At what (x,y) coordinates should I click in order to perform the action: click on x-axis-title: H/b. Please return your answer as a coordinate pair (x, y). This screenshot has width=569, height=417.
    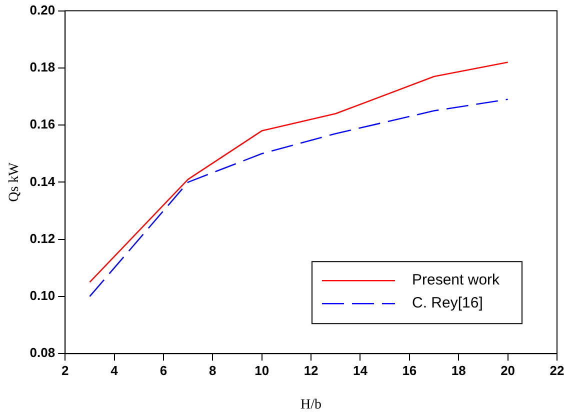
    Looking at the image, I should click on (311, 404).